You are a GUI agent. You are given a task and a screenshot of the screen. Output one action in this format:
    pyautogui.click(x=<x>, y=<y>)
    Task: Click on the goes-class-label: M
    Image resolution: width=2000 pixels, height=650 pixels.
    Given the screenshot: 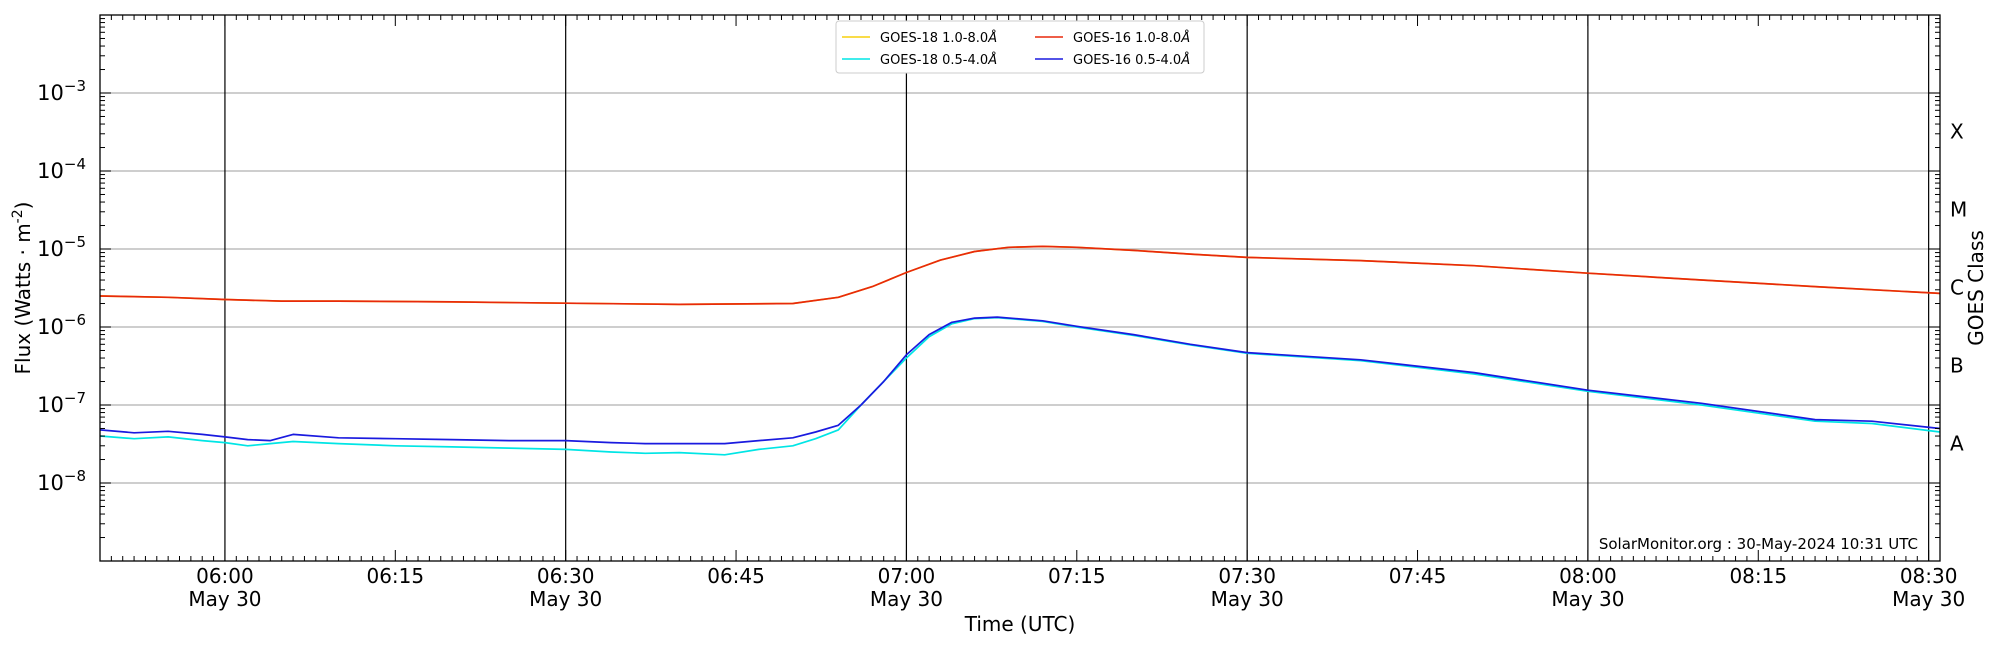 What is the action you would take?
    pyautogui.click(x=1958, y=210)
    